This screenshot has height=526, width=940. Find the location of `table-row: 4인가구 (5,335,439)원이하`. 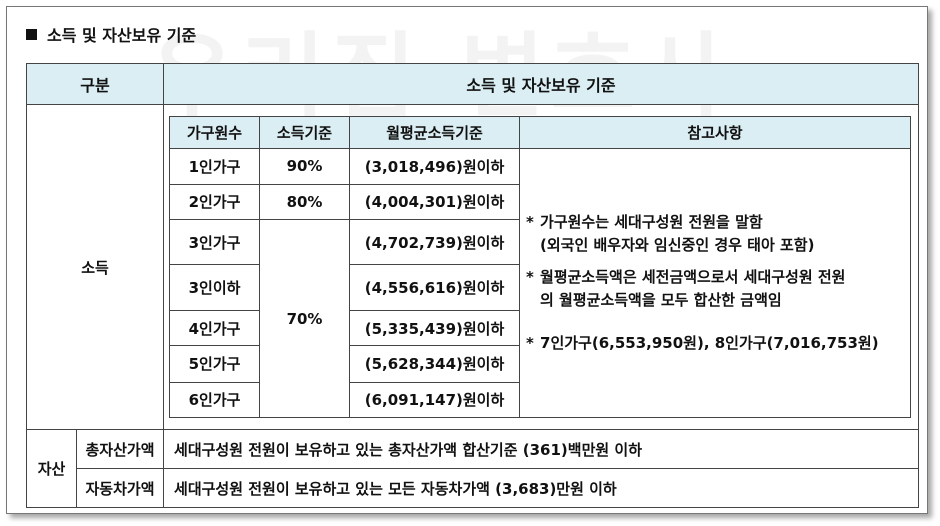

table-row: 4인가구 (5,335,439)원이하 is located at coordinates (540, 328).